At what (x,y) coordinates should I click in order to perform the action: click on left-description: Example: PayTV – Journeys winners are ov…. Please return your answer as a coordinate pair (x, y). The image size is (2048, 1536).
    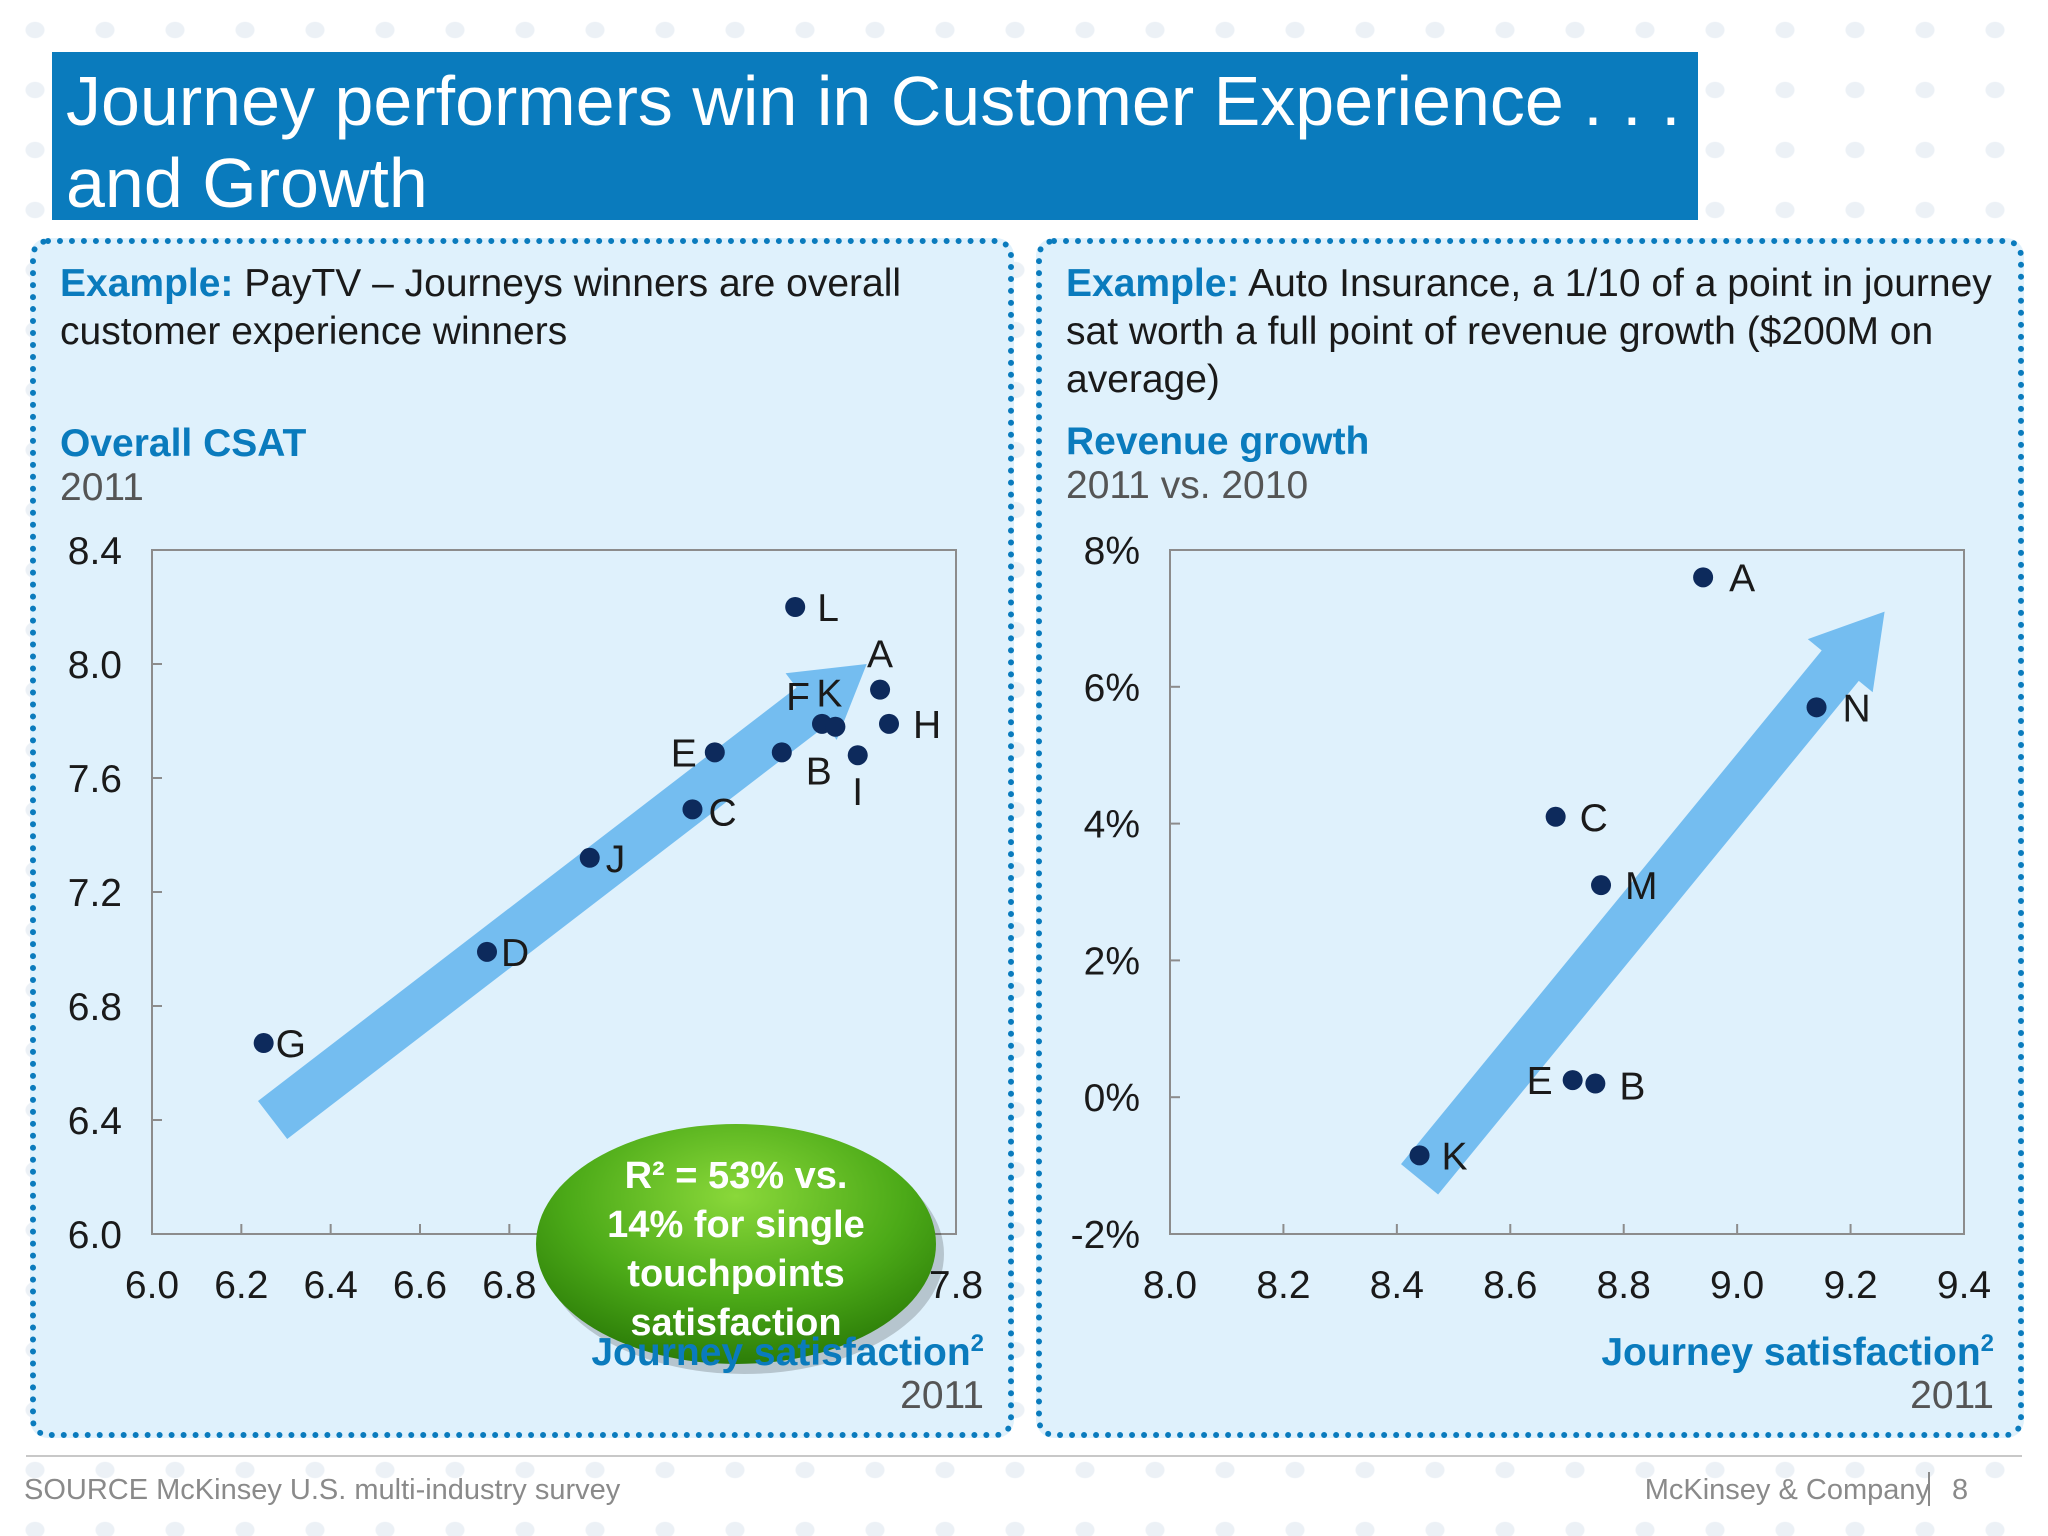
    Looking at the image, I should click on (525, 308).